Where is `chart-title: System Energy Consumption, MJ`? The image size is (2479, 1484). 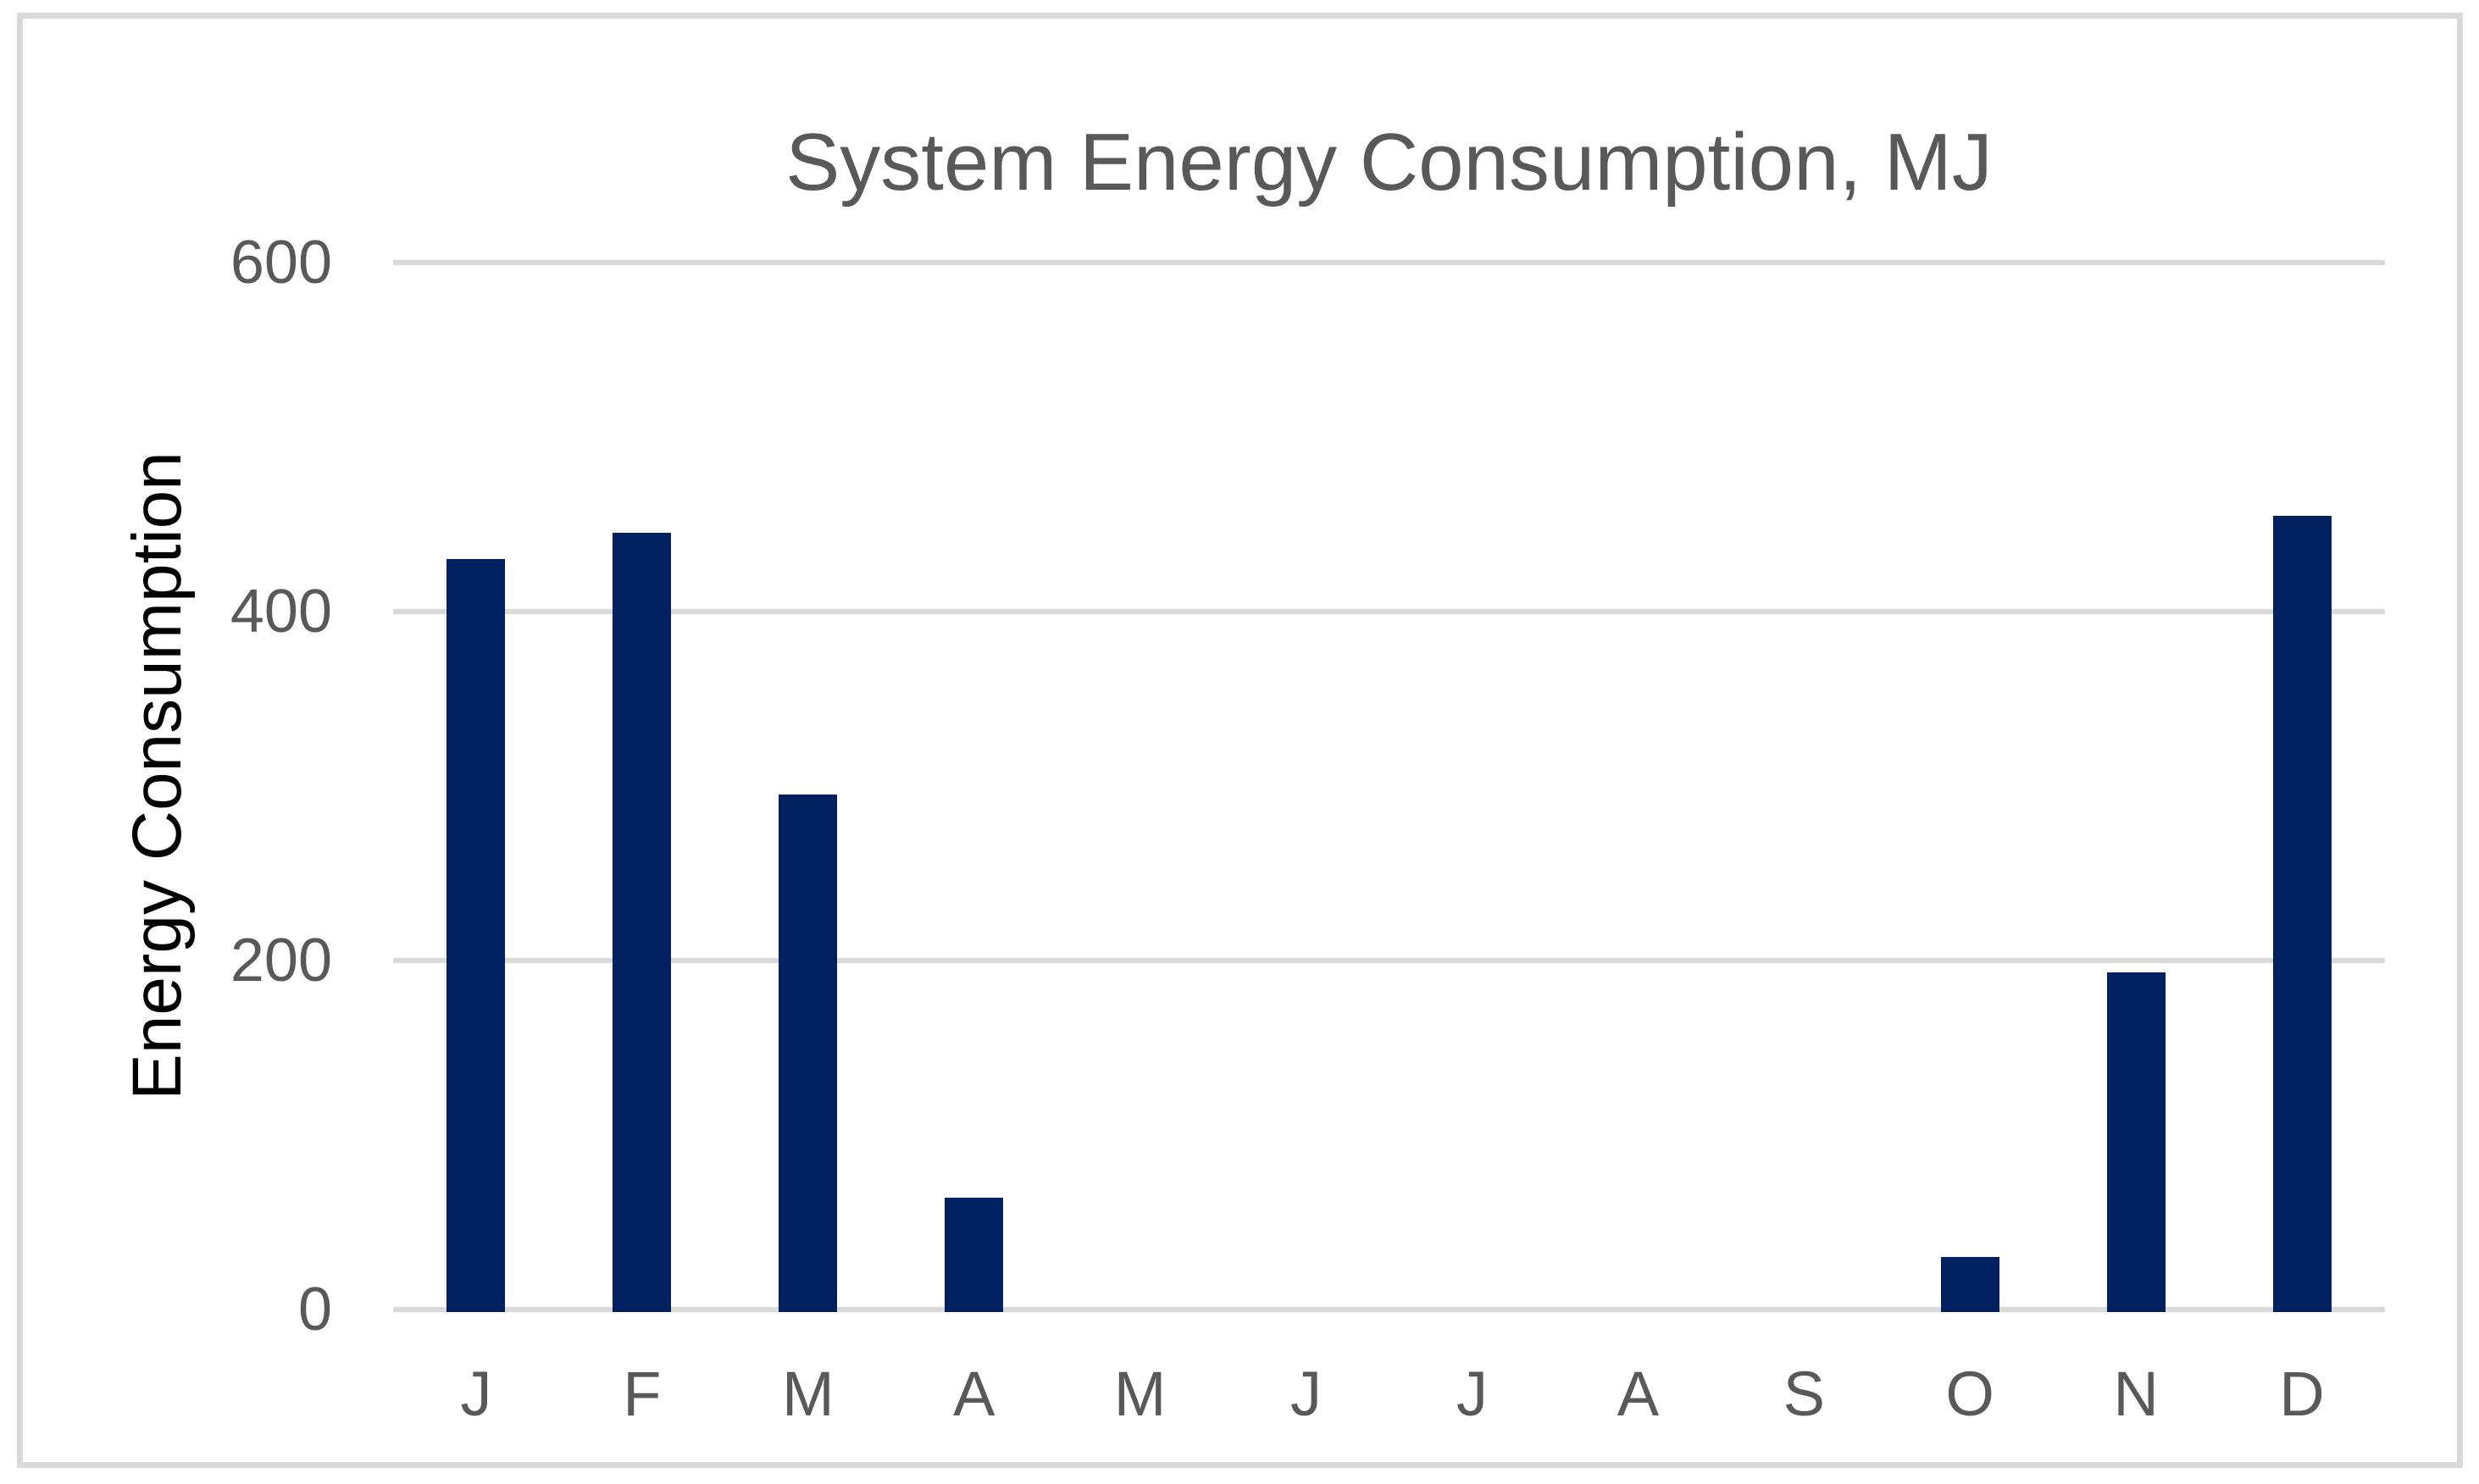 chart-title: System Energy Consumption, MJ is located at coordinates (1389, 162).